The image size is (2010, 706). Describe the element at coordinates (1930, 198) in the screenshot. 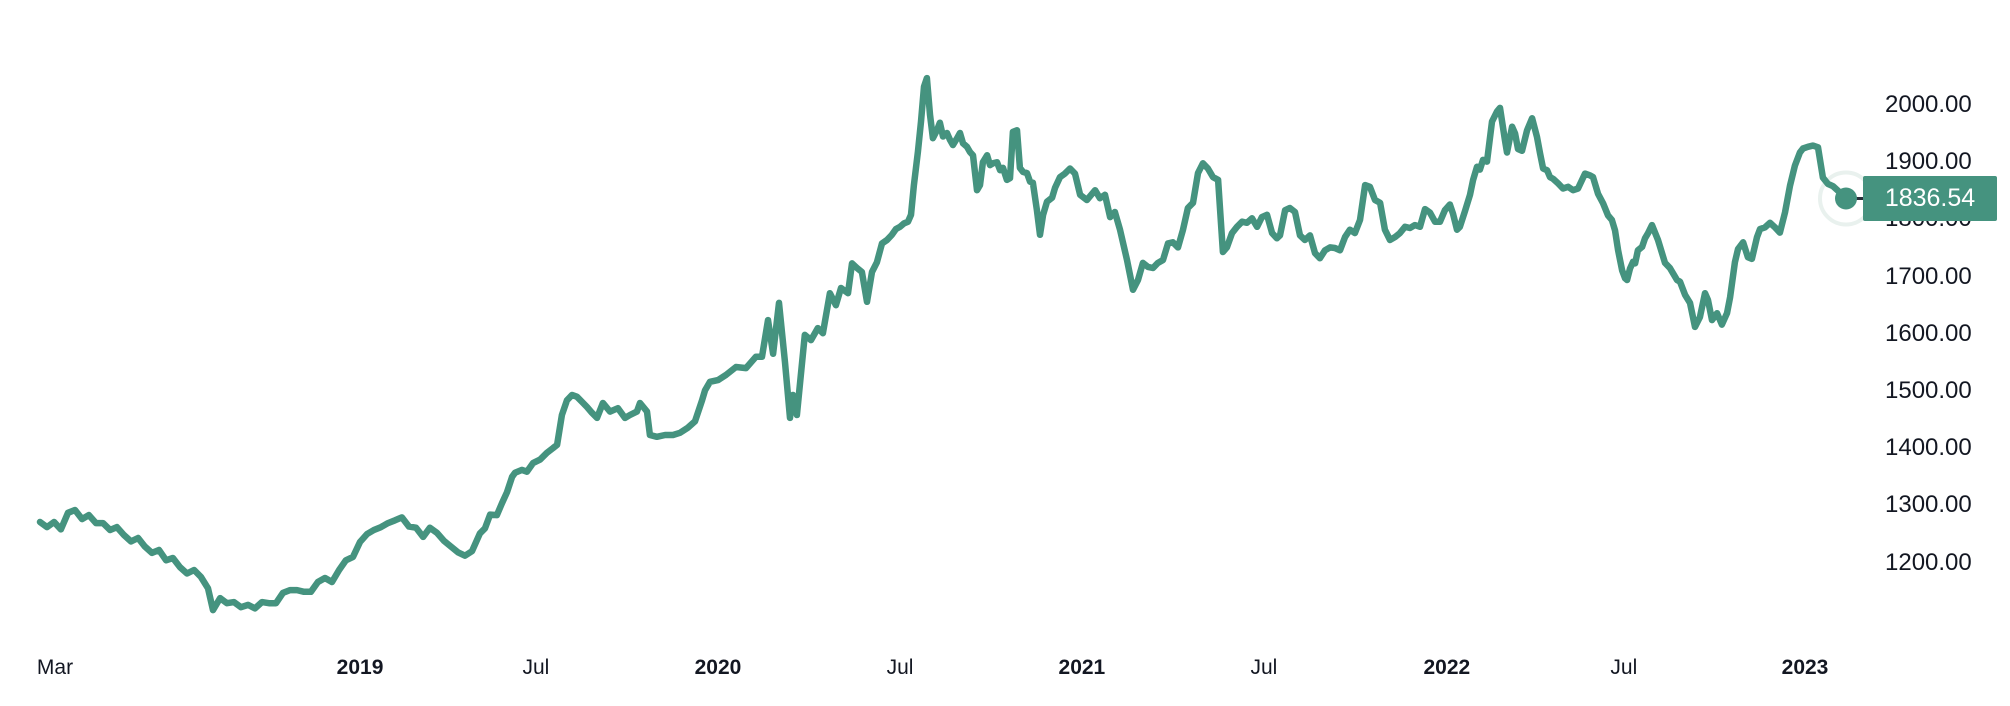

I see `last-price-label: 1836.54` at that location.